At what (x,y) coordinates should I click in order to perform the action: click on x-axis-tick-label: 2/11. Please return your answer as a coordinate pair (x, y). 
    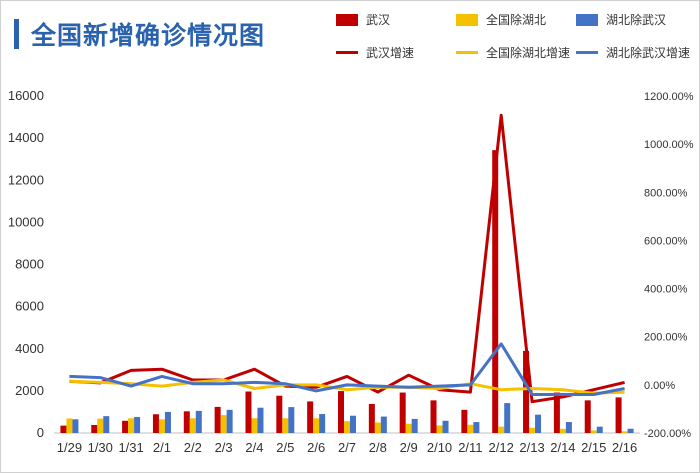
    Looking at the image, I should click on (470, 447).